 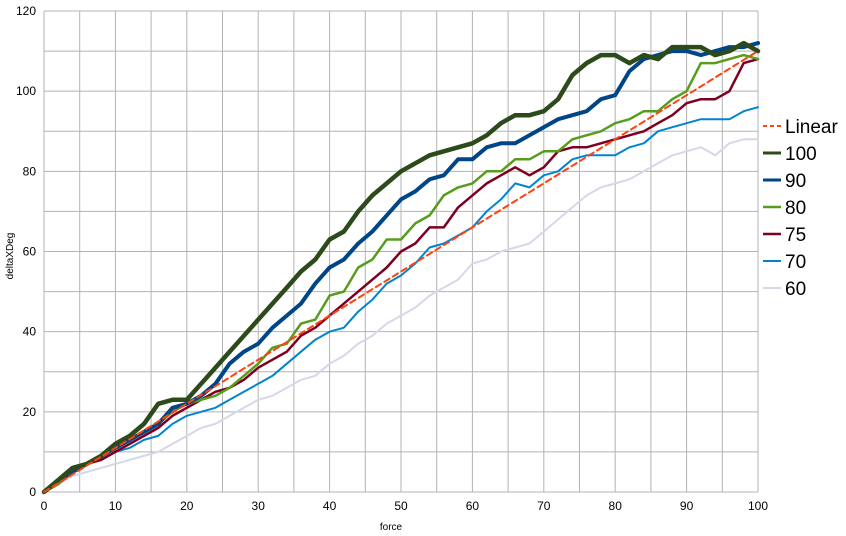 What do you see at coordinates (30, 171) in the screenshot?
I see `y-tick-label: 80` at bounding box center [30, 171].